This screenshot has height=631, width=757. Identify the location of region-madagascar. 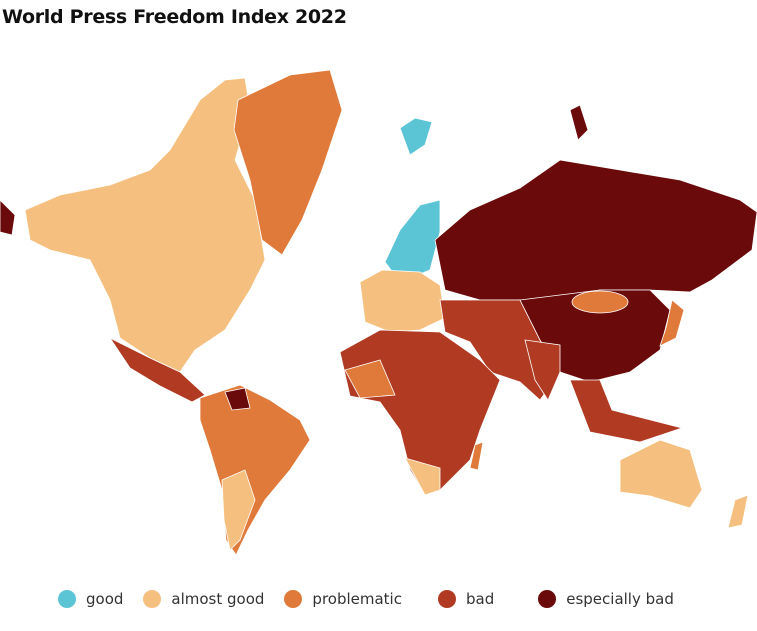
(476, 456).